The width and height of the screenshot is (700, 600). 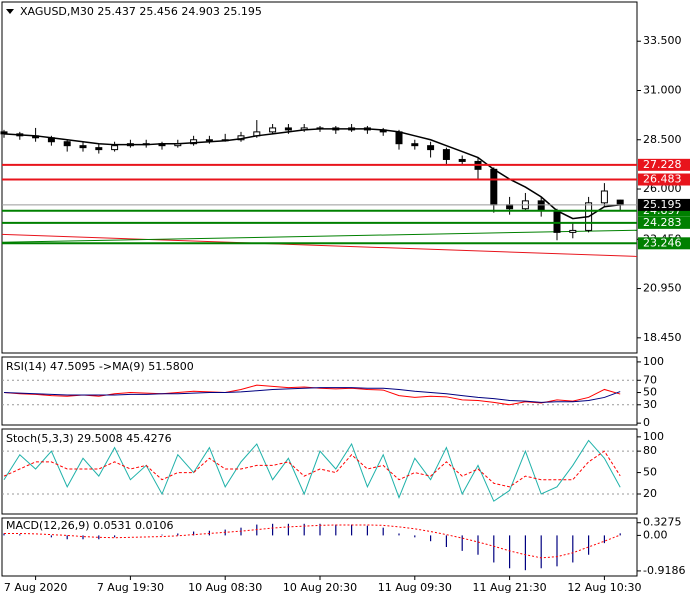 I want to click on x-tick-label: 12 Aug 10:30, so click(x=604, y=587).